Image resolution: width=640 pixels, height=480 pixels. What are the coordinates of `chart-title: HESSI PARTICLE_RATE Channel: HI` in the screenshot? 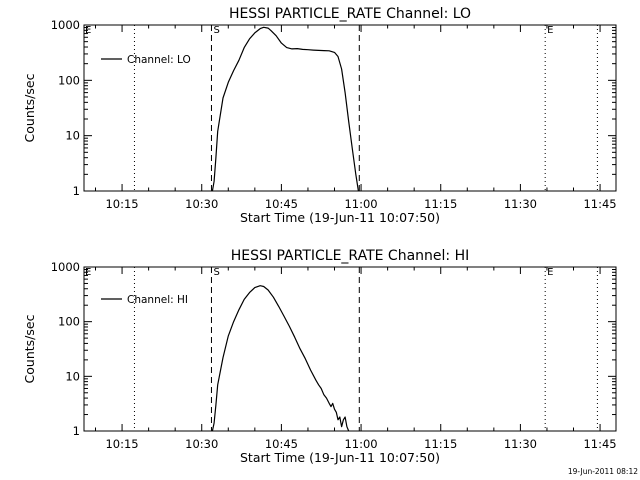 It's located at (350, 256).